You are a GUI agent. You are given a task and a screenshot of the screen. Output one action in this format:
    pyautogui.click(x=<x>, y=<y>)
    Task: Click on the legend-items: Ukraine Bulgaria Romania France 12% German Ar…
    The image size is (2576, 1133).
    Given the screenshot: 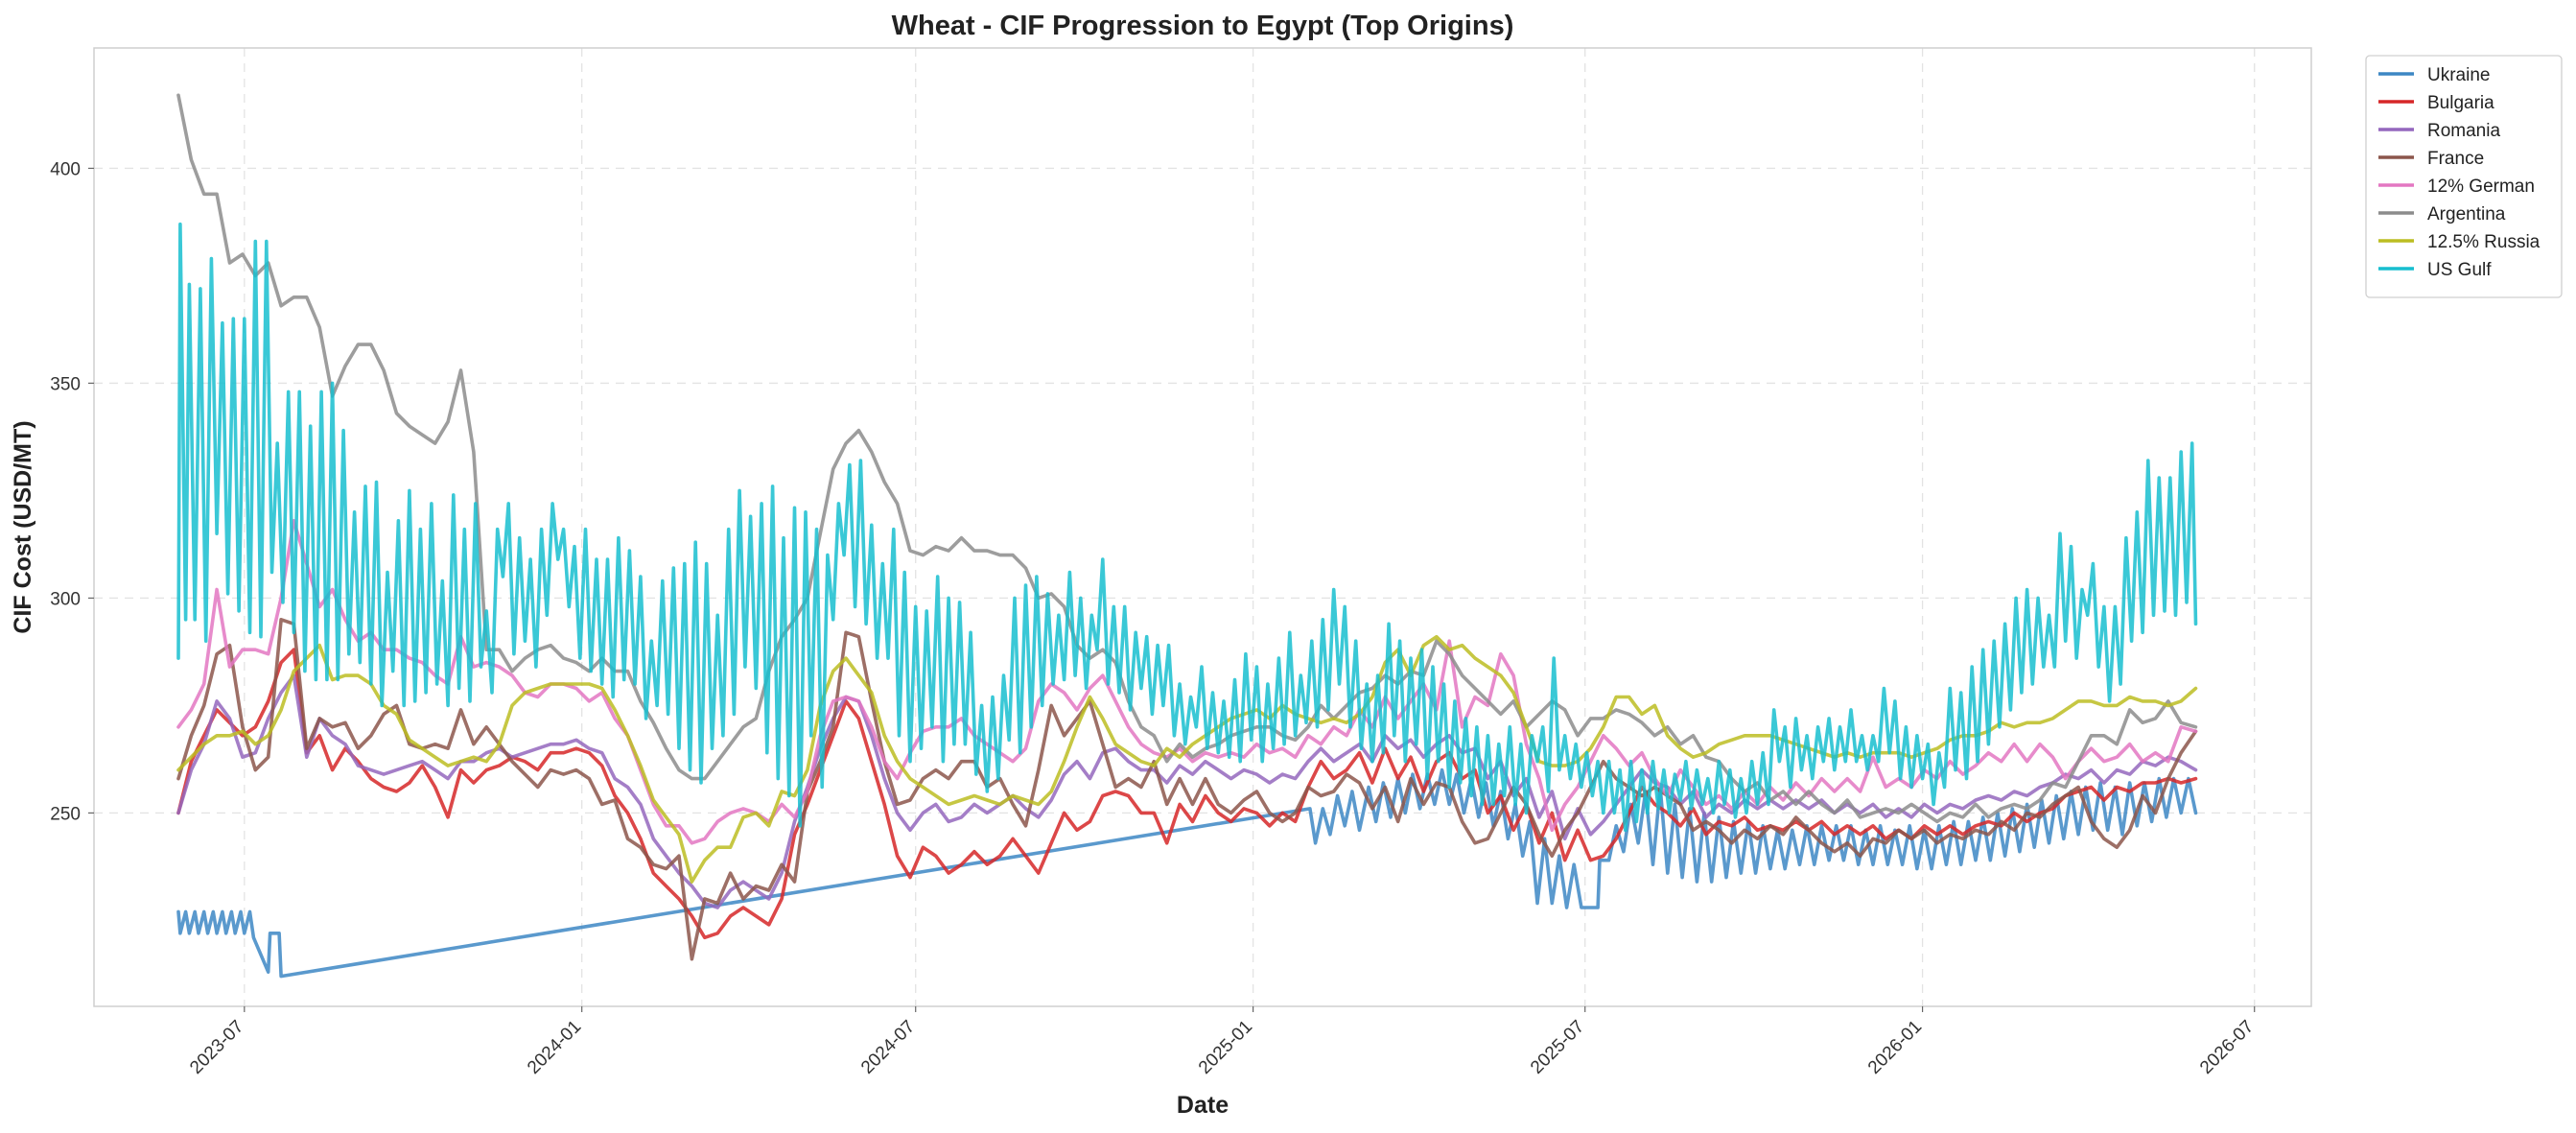 What is the action you would take?
    pyautogui.click(x=2459, y=172)
    